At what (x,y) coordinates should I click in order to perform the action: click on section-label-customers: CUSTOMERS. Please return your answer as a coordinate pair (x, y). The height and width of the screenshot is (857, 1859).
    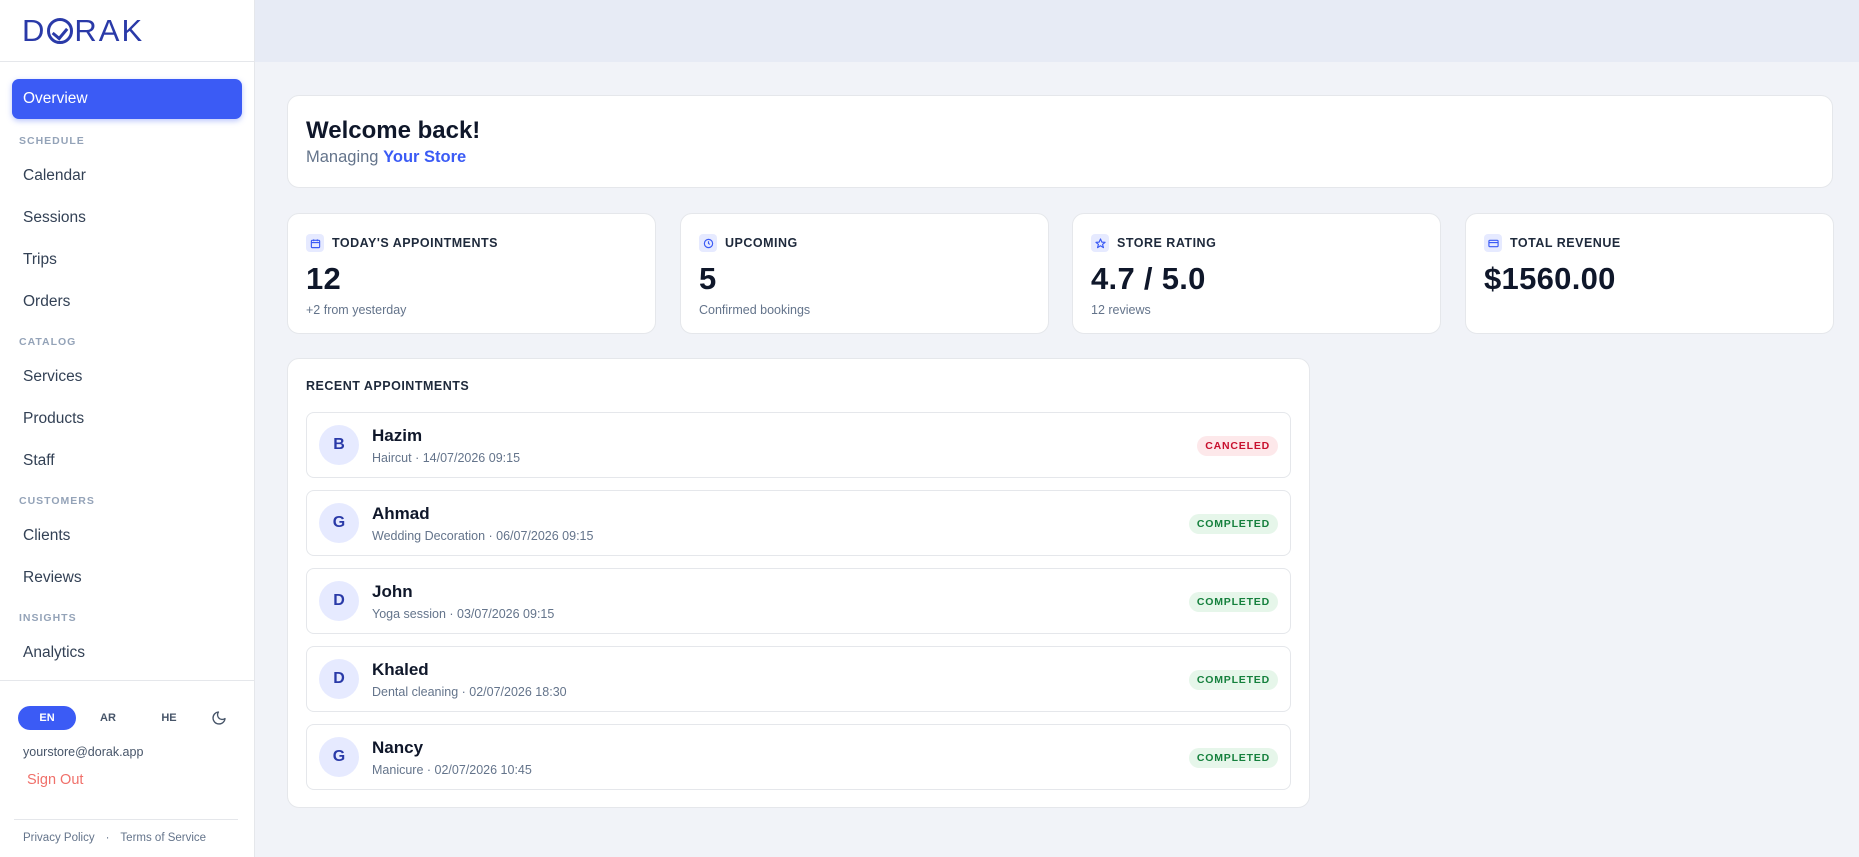
    Looking at the image, I should click on (57, 501).